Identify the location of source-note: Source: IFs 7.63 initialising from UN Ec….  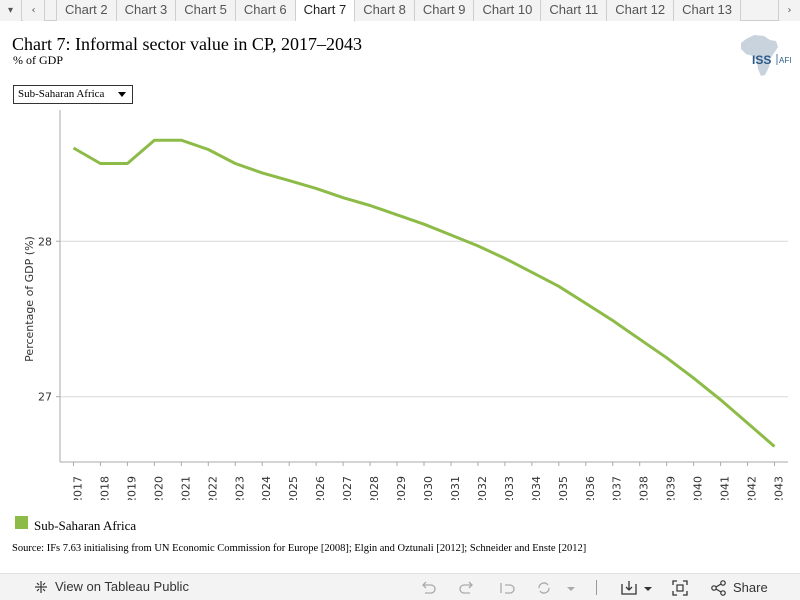
(299, 548).